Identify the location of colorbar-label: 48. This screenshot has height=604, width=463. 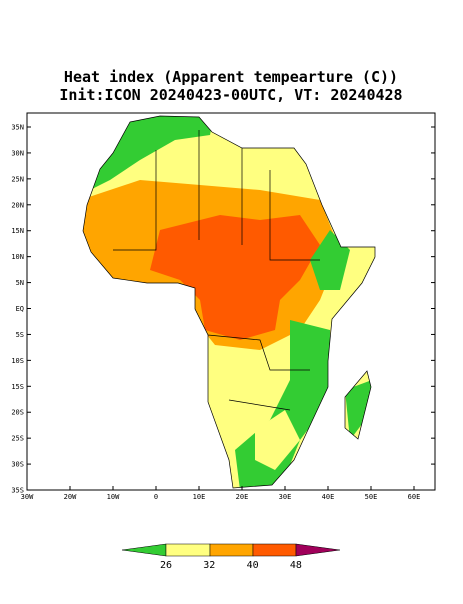
(296, 565).